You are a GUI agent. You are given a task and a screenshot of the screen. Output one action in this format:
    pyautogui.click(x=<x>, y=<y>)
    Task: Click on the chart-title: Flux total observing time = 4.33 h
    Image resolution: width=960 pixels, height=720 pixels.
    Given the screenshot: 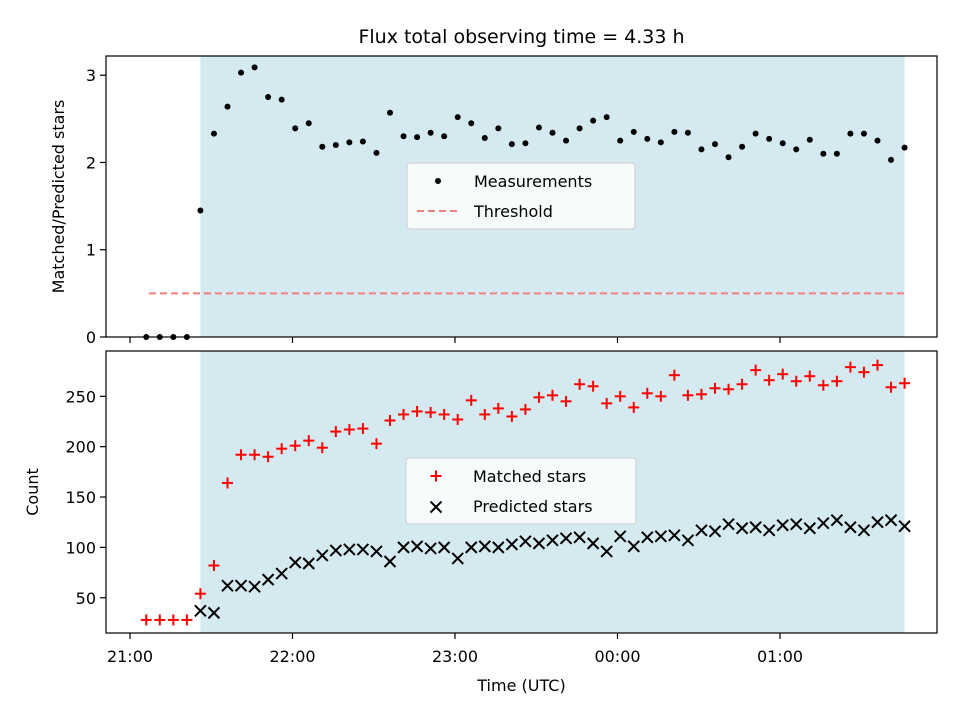 What is the action you would take?
    pyautogui.click(x=521, y=37)
    